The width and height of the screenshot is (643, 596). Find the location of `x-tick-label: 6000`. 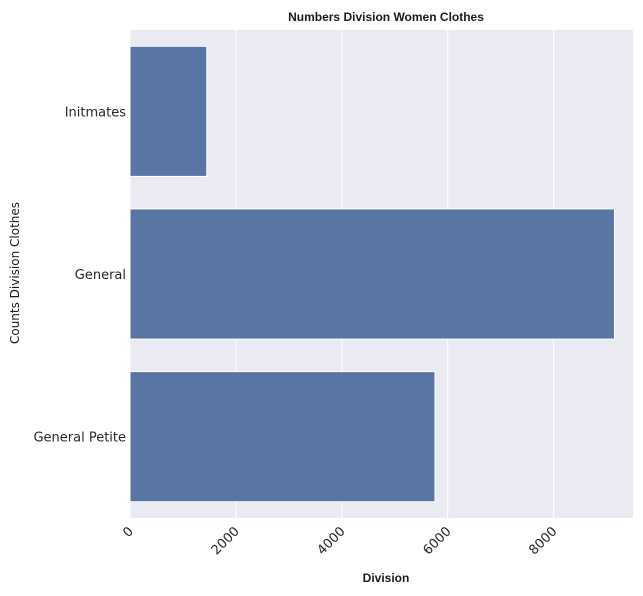

x-tick-label: 6000 is located at coordinates (438, 541).